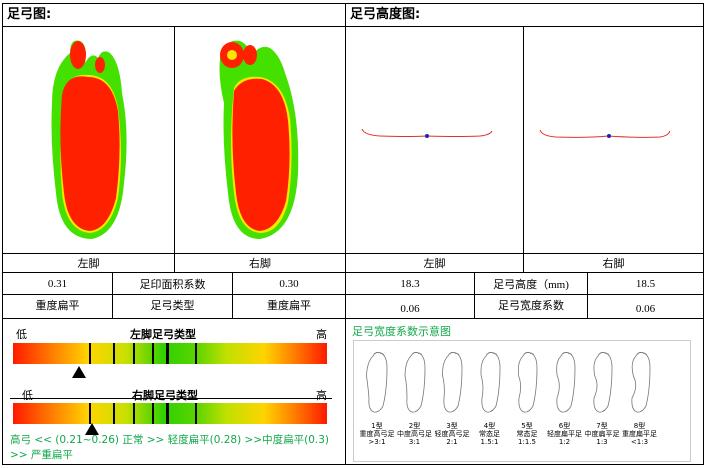 This screenshot has height=468, width=706. I want to click on left-arch-height-curve, so click(427, 133).